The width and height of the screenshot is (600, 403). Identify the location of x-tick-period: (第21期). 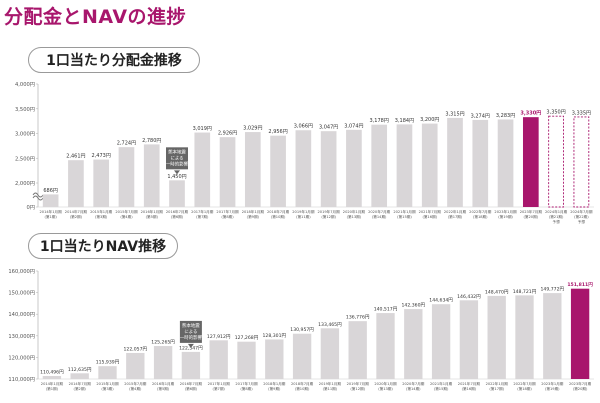
(556, 216).